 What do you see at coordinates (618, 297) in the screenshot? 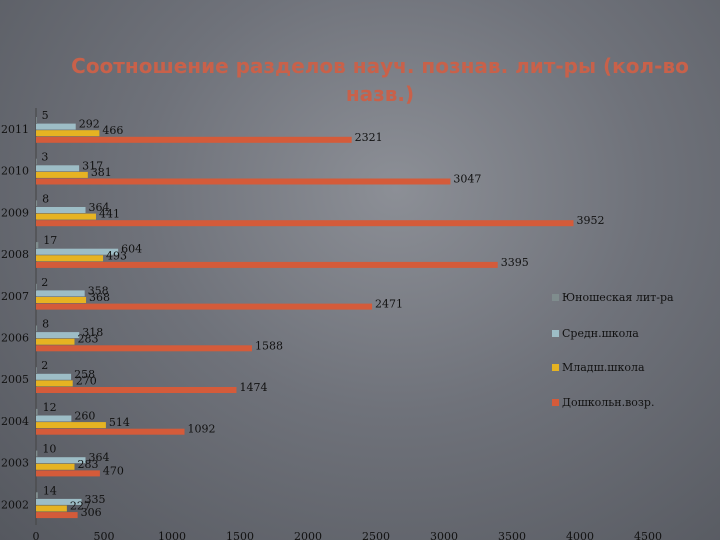
I see `legend-label: Юношеская лит-ра` at bounding box center [618, 297].